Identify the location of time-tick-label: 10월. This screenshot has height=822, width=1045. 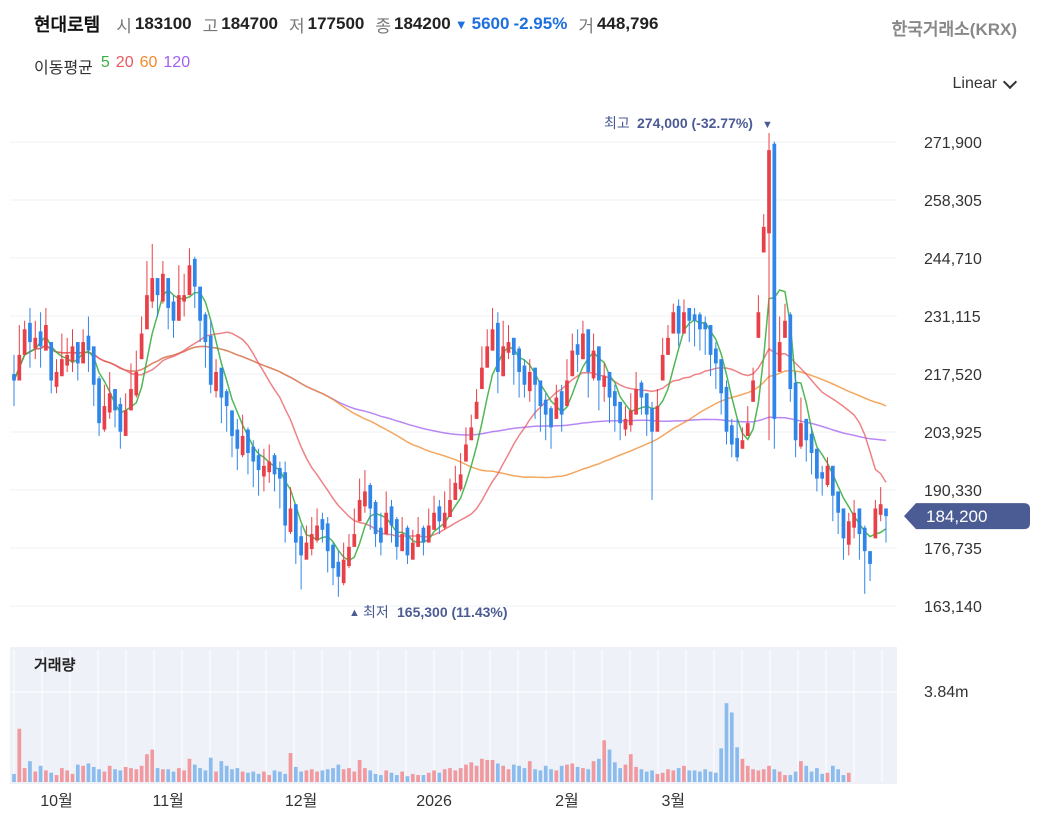
(56, 801).